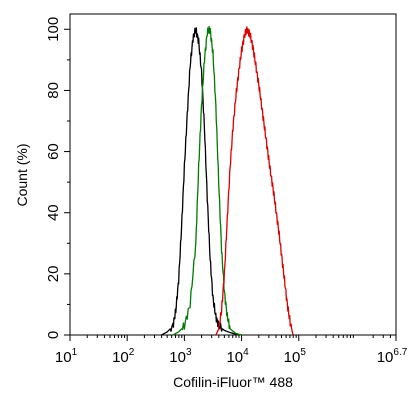 This screenshot has height=394, width=416. What do you see at coordinates (233, 382) in the screenshot?
I see `x-axis-title: Cofilin-iFluor™ 488` at bounding box center [233, 382].